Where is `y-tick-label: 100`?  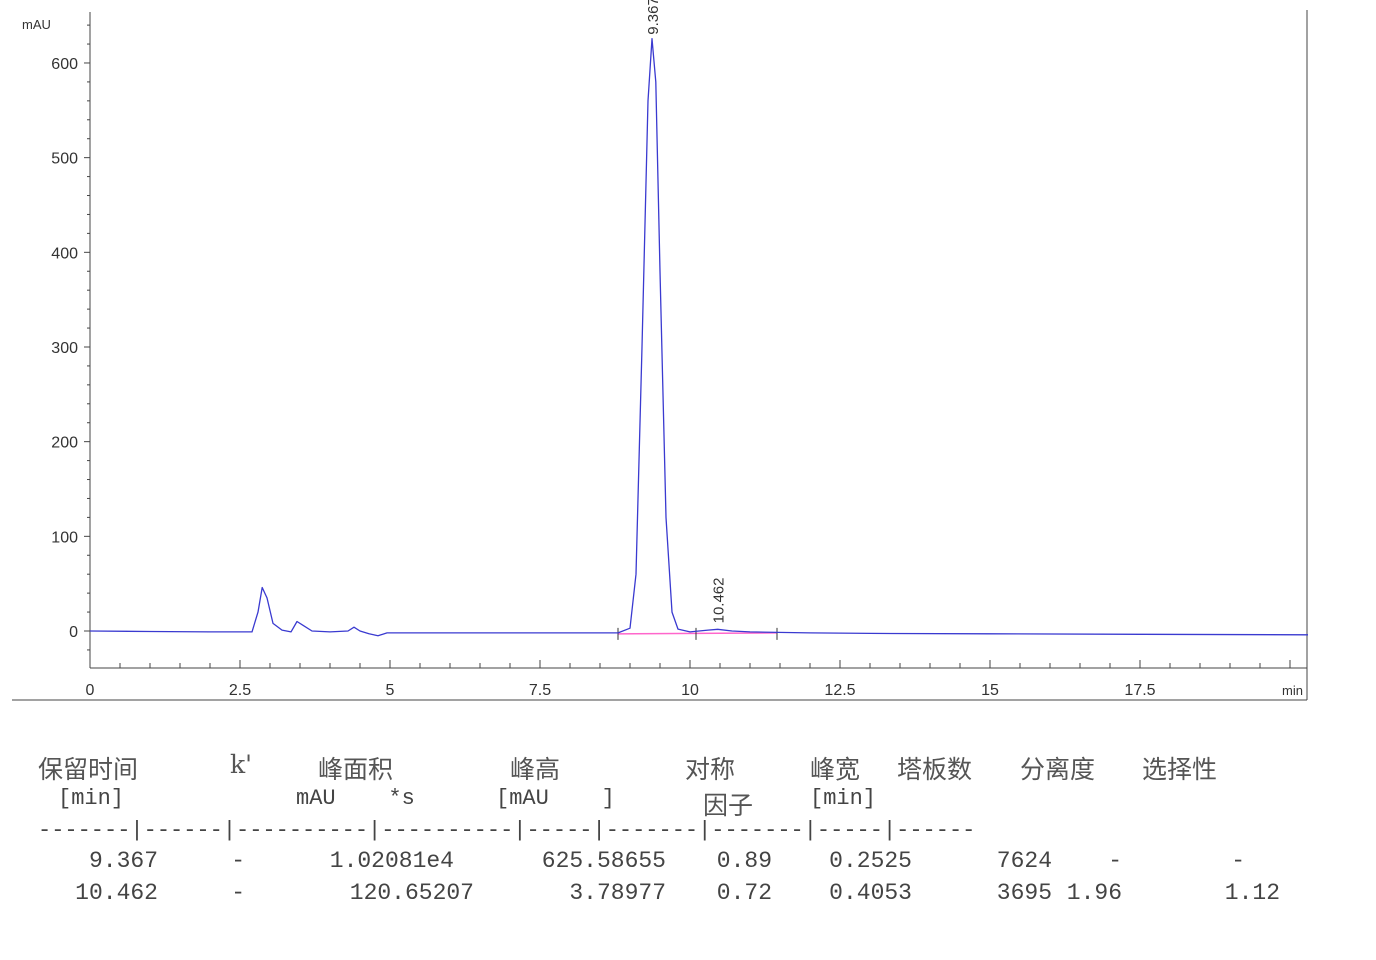
y-tick-label: 100 is located at coordinates (64, 537).